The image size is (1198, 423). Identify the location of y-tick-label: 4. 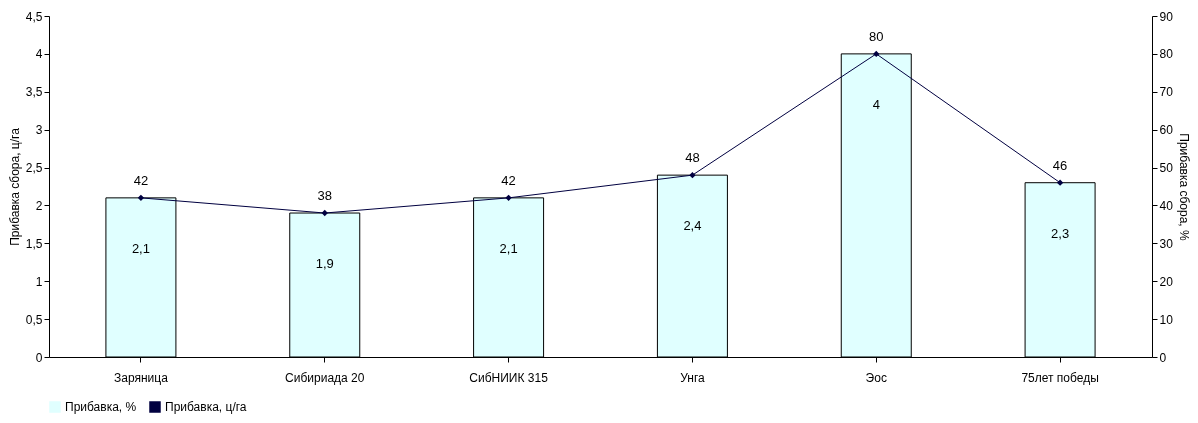
(39, 54).